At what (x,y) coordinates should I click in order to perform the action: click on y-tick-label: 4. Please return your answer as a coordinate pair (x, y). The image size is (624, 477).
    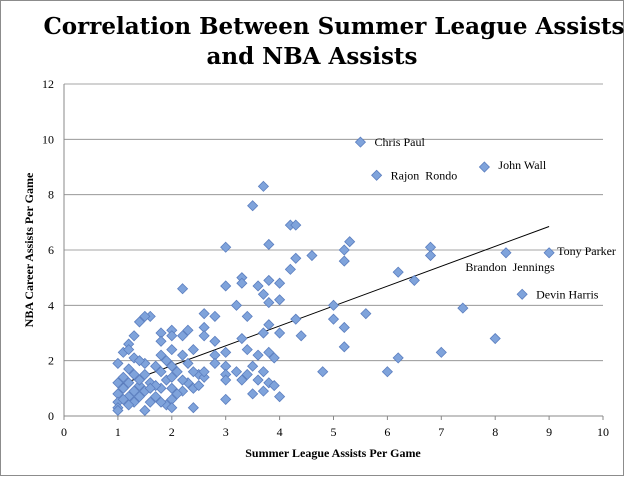
    Looking at the image, I should click on (51, 305).